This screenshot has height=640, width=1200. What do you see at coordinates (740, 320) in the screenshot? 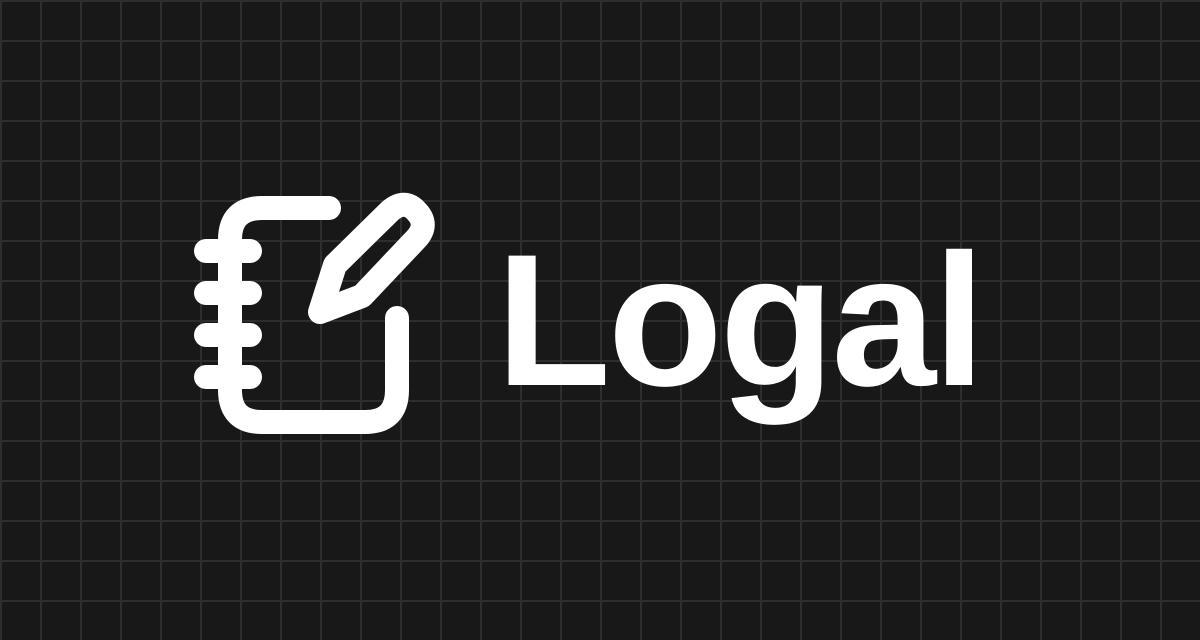
I see `brand-wordmark: Logal` at bounding box center [740, 320].